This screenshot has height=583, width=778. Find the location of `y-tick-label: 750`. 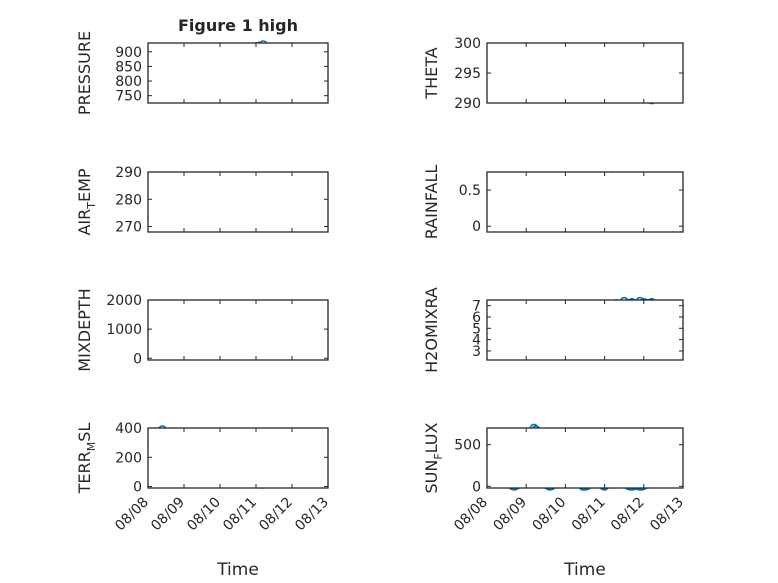

y-tick-label: 750 is located at coordinates (128, 97).